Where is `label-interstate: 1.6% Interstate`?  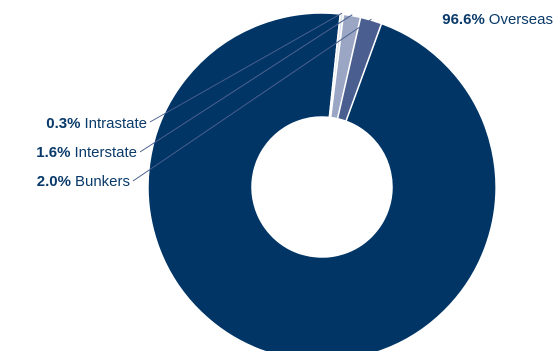 label-interstate: 1.6% Interstate is located at coordinates (86, 152).